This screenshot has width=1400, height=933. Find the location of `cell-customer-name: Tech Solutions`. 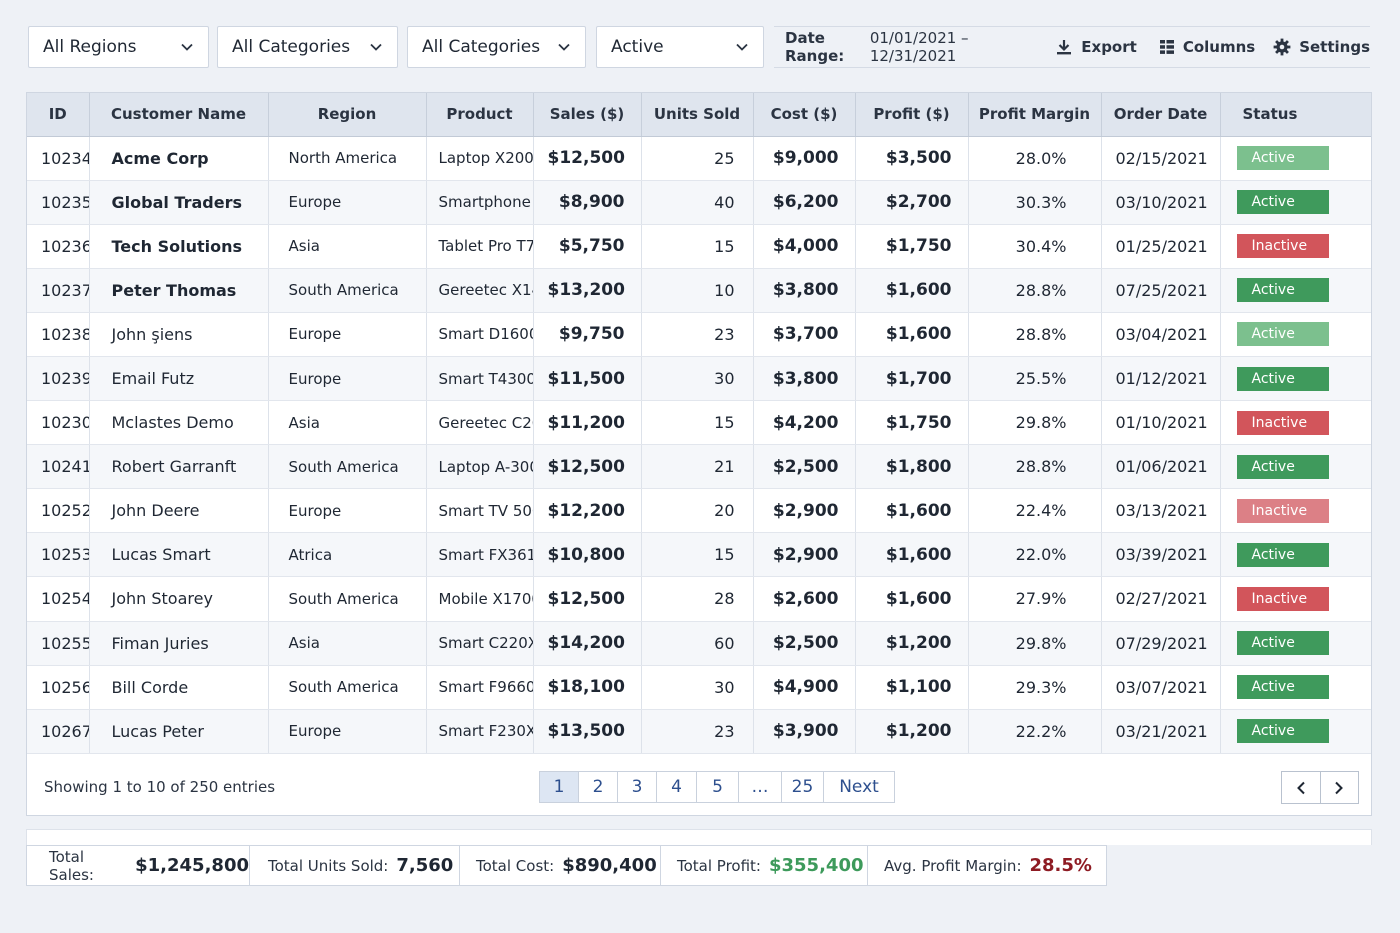

cell-customer-name: Tech Solutions is located at coordinates (179, 246).